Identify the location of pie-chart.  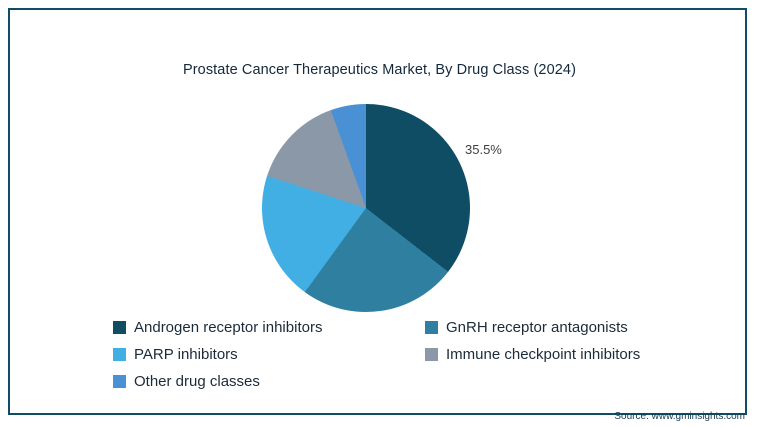
(366, 208).